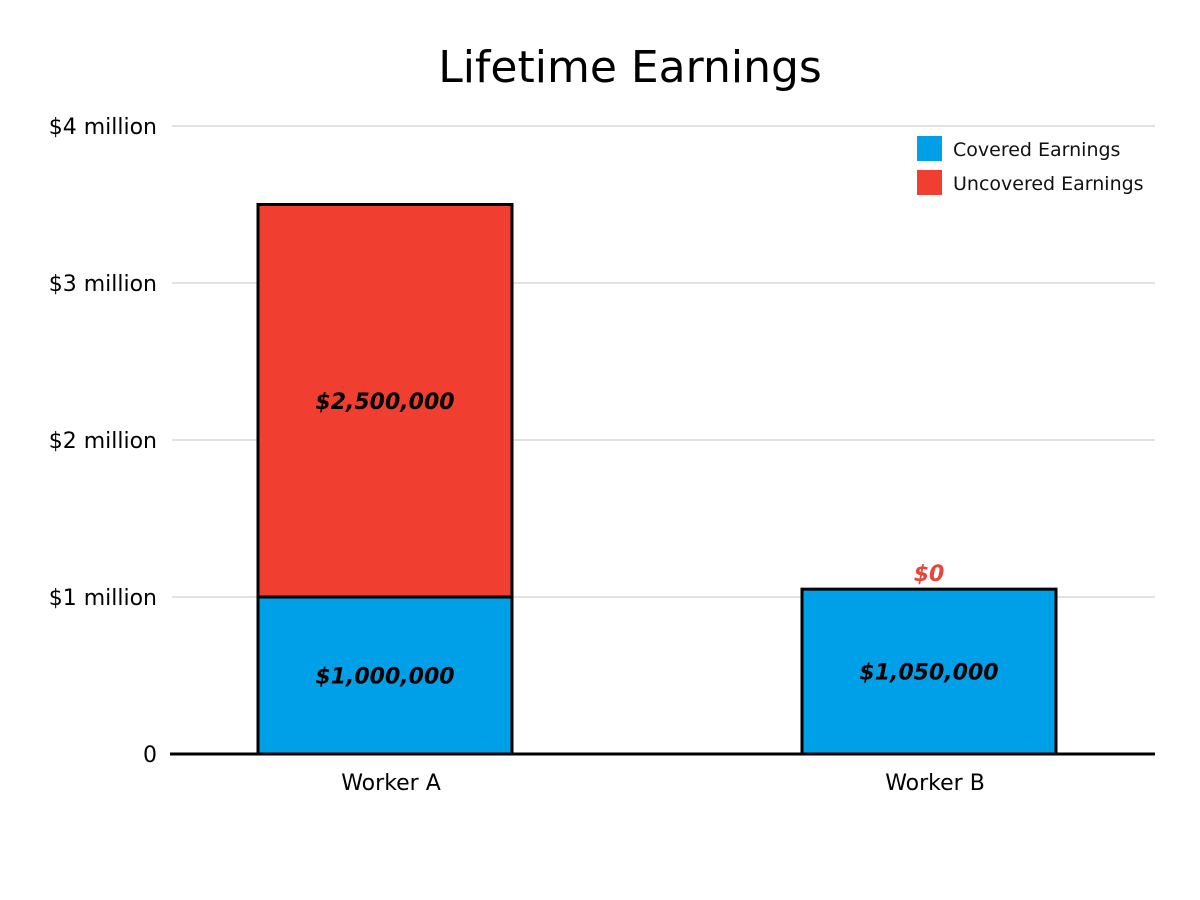  I want to click on y-tick-label: 0, so click(150, 755).